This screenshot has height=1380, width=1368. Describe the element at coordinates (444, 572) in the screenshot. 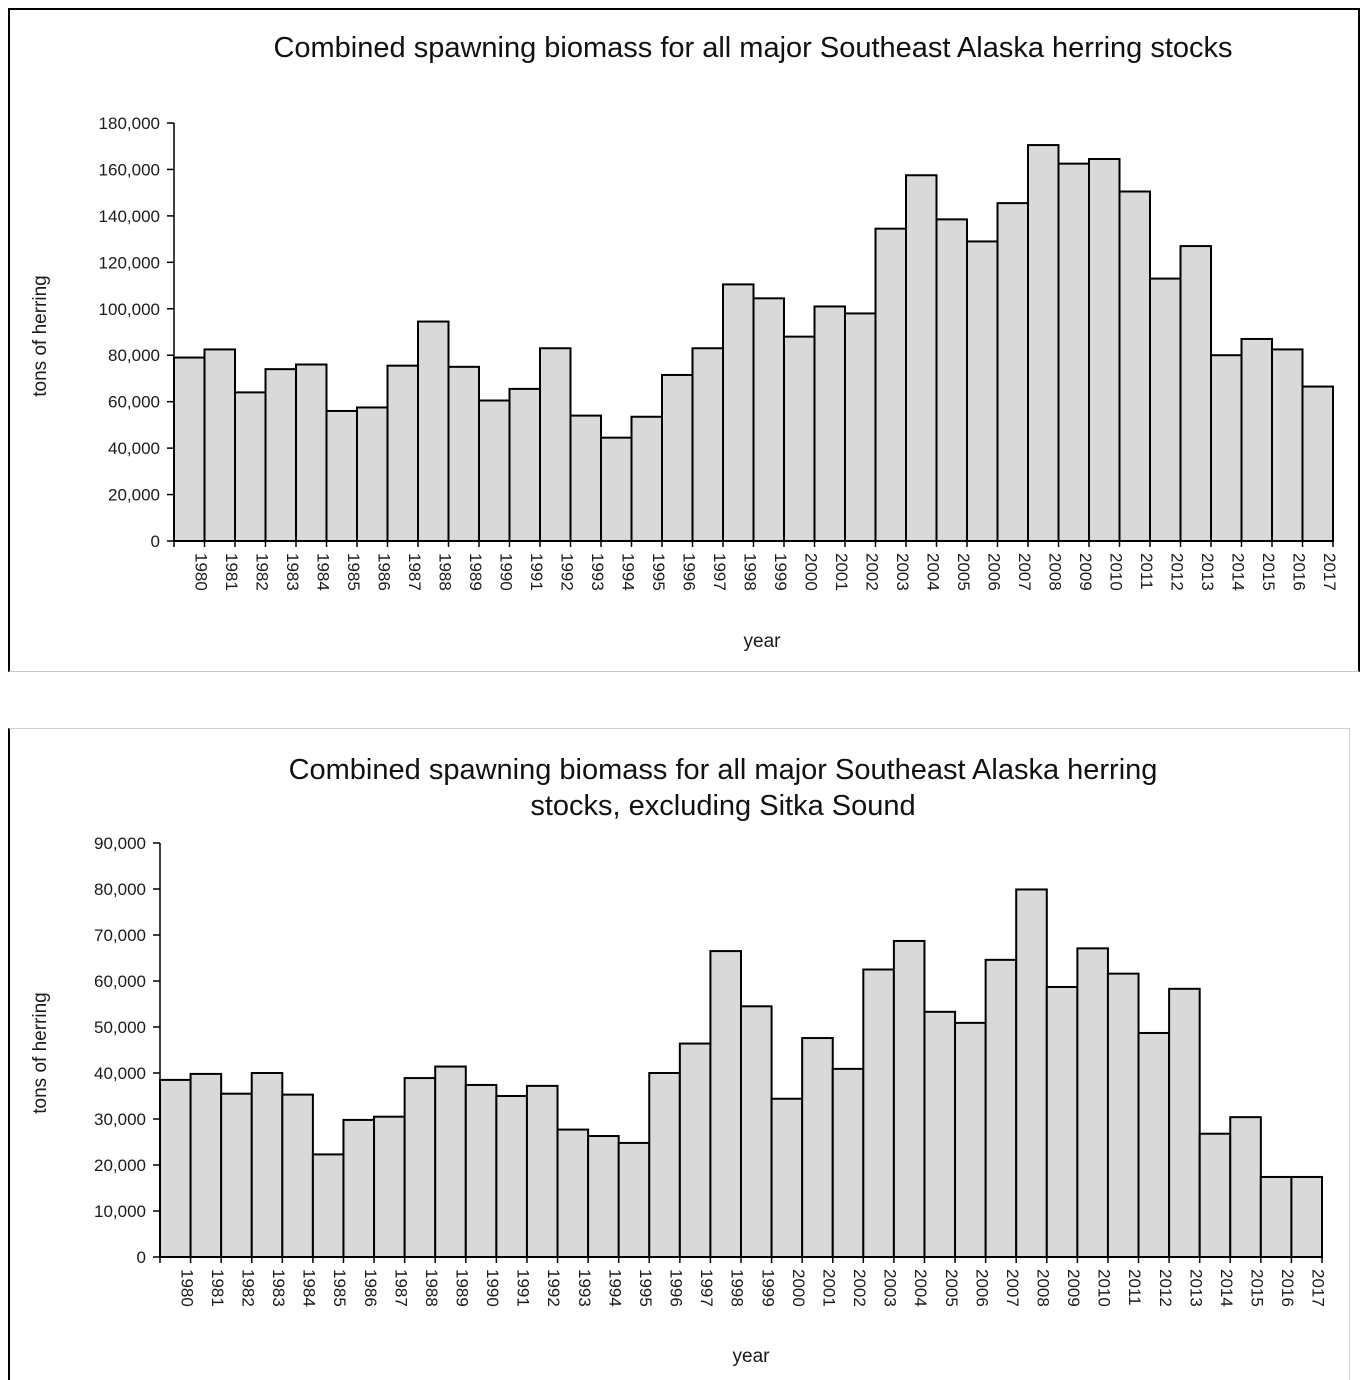

I see `x-tick-label: 1988` at that location.